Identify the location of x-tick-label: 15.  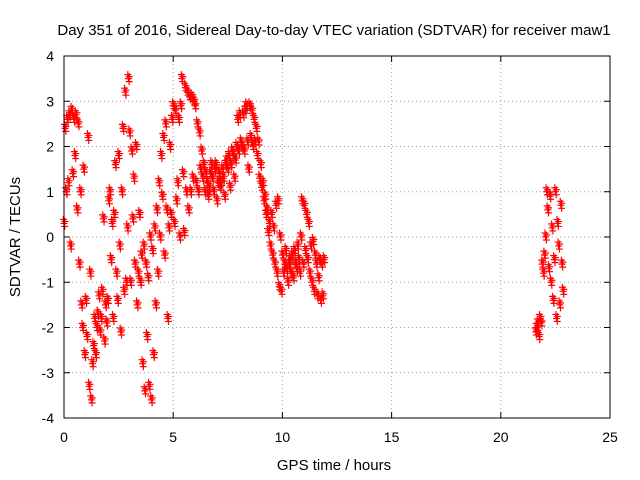
(392, 437).